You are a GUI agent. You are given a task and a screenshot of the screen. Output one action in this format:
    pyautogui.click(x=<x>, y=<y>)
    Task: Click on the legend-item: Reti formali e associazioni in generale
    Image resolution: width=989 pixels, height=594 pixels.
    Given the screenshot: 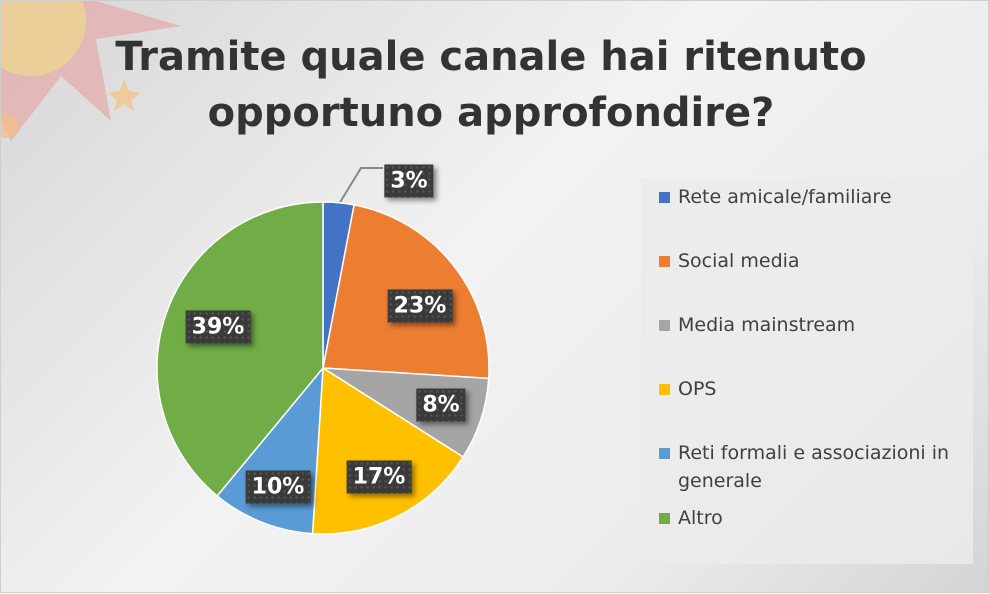 What is the action you would take?
    pyautogui.click(x=814, y=467)
    